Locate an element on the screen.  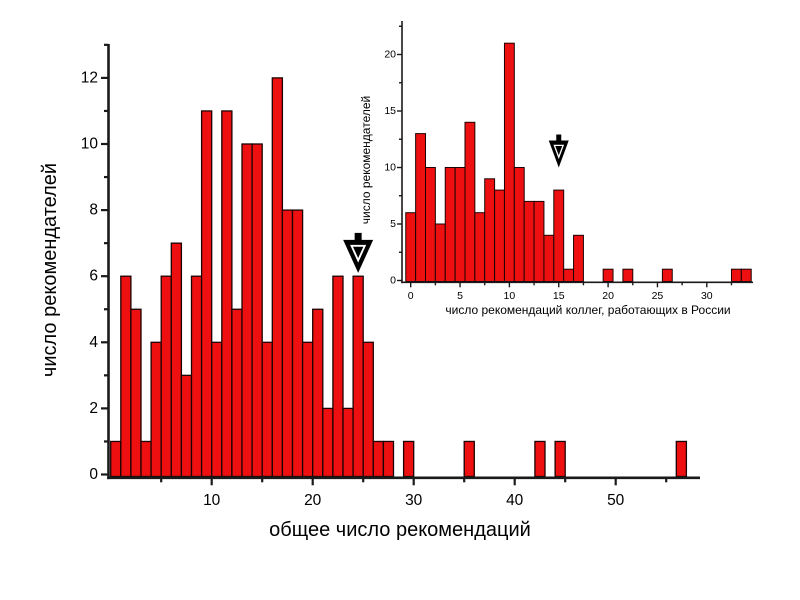
inset-x-tick-label: 25 is located at coordinates (658, 296).